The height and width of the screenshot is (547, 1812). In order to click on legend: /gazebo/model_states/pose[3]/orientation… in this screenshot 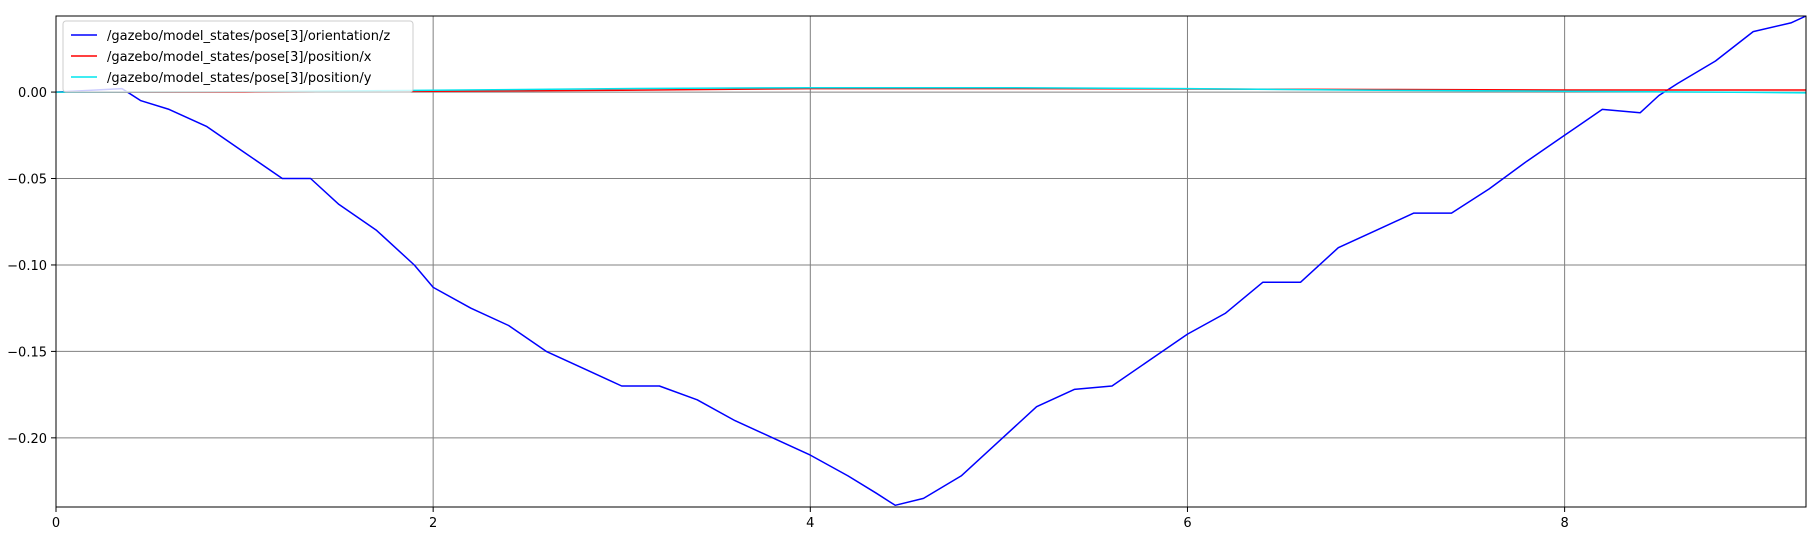, I will do `click(238, 56)`.